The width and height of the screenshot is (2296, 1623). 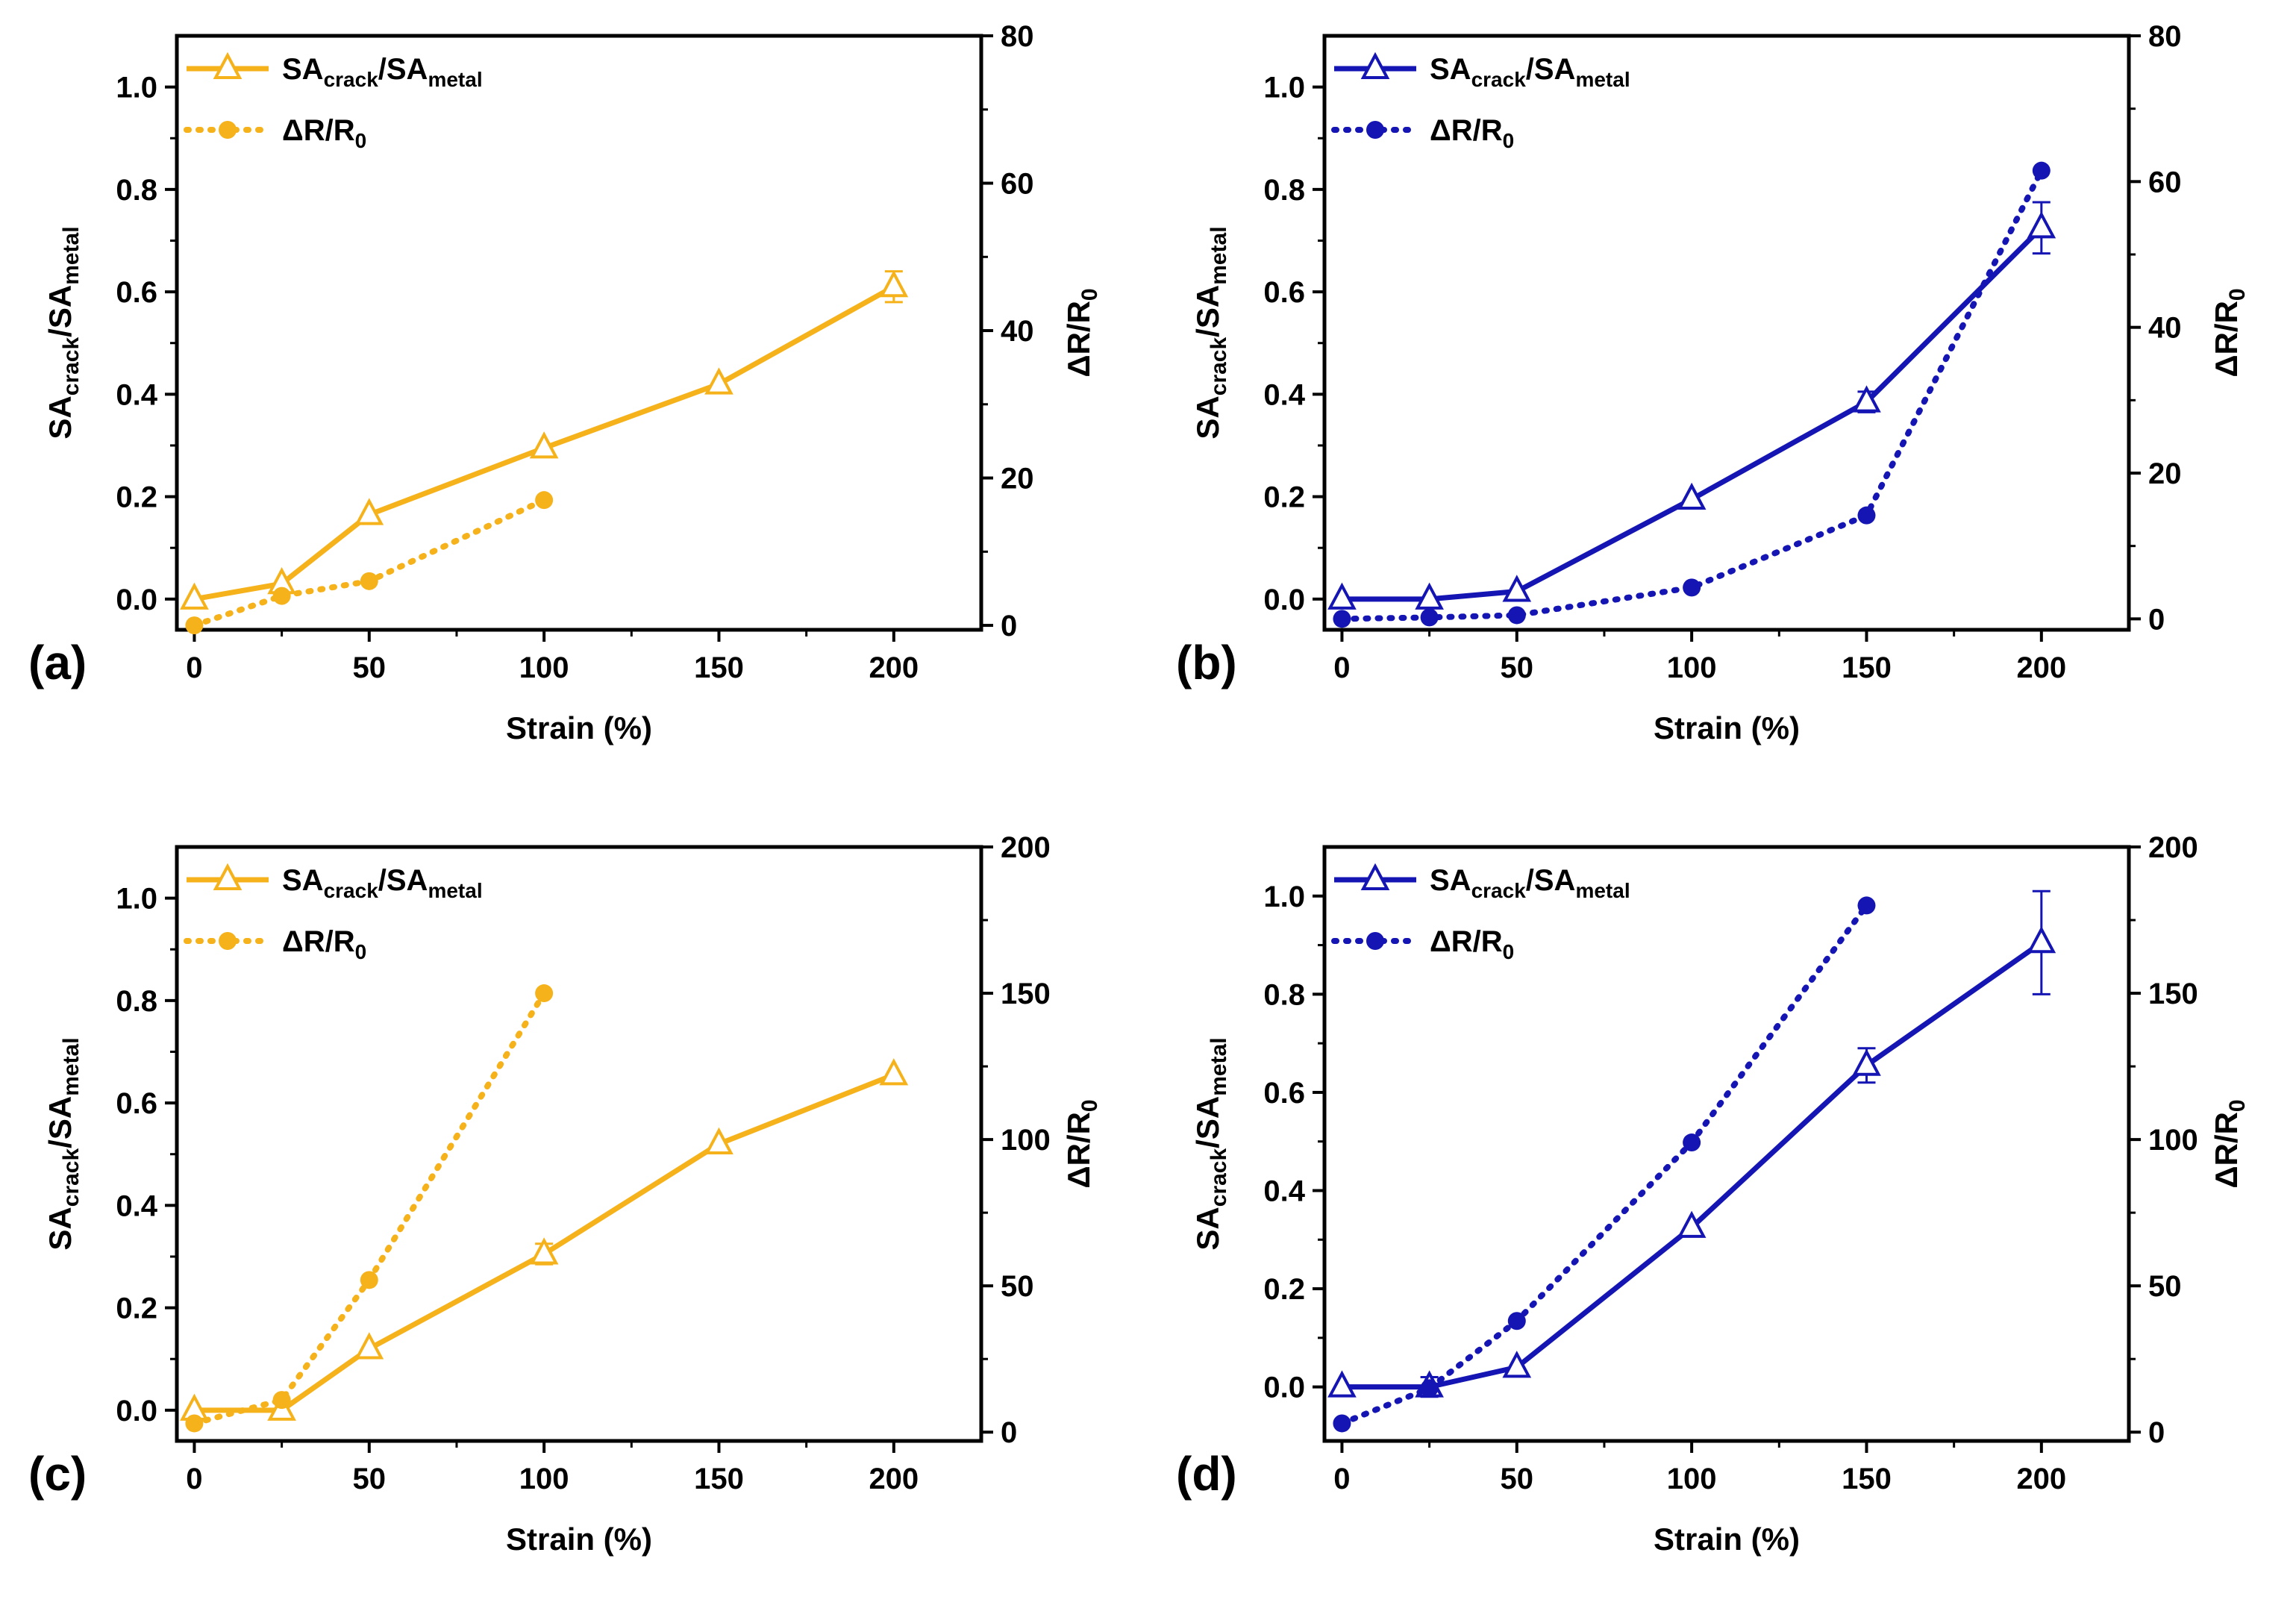 What do you see at coordinates (361, 952) in the screenshot?
I see `chart-c-legend-label-1-sub: 0` at bounding box center [361, 952].